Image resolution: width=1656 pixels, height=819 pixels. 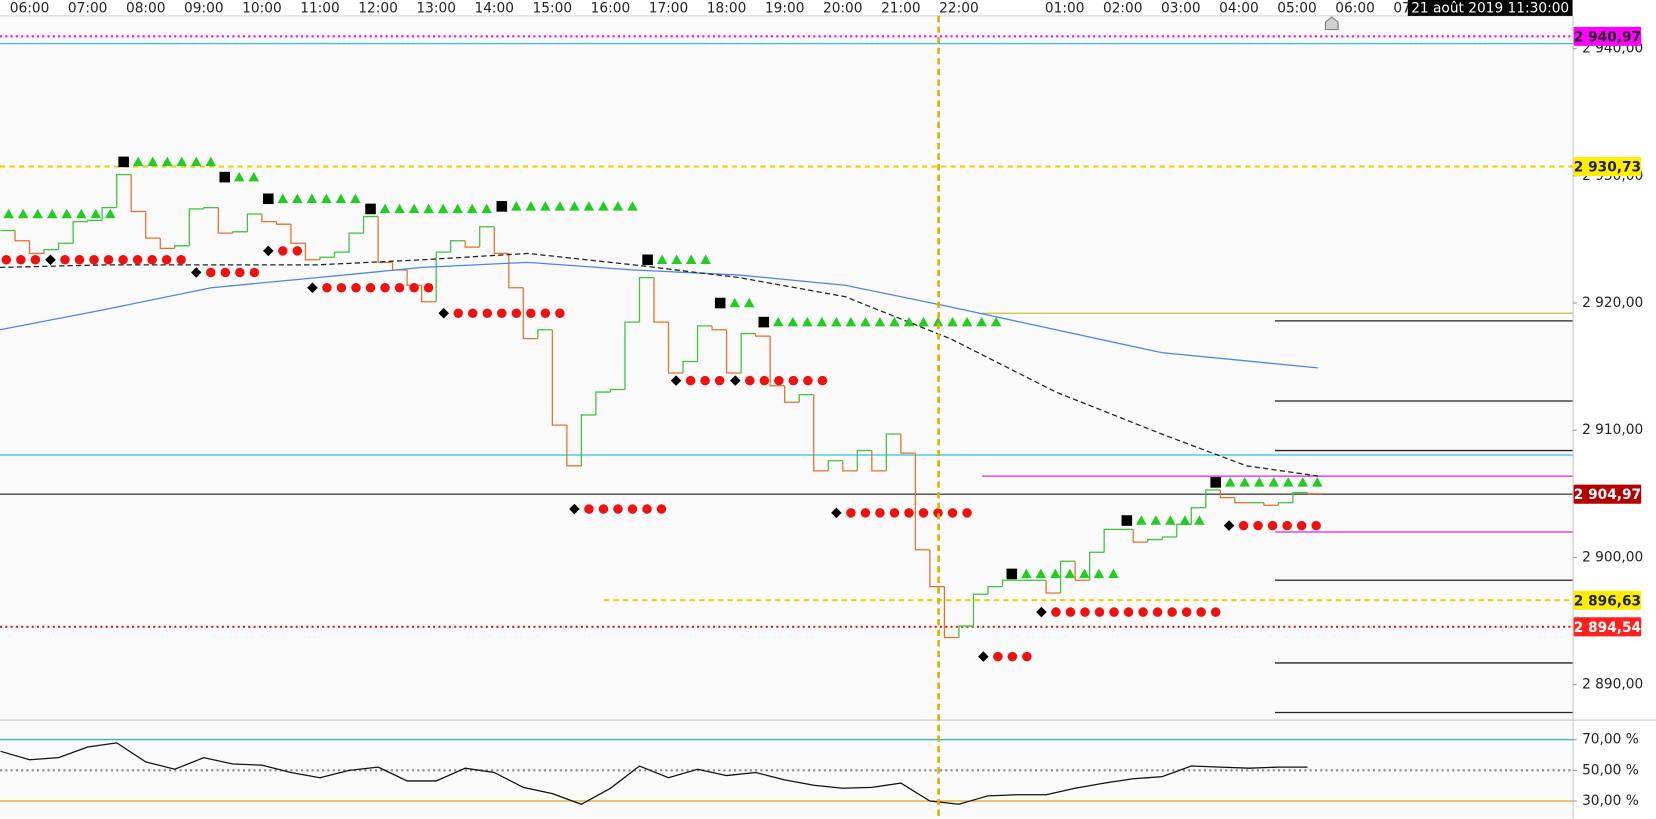 I want to click on y-tick-label: 2 910,00, so click(x=1612, y=430).